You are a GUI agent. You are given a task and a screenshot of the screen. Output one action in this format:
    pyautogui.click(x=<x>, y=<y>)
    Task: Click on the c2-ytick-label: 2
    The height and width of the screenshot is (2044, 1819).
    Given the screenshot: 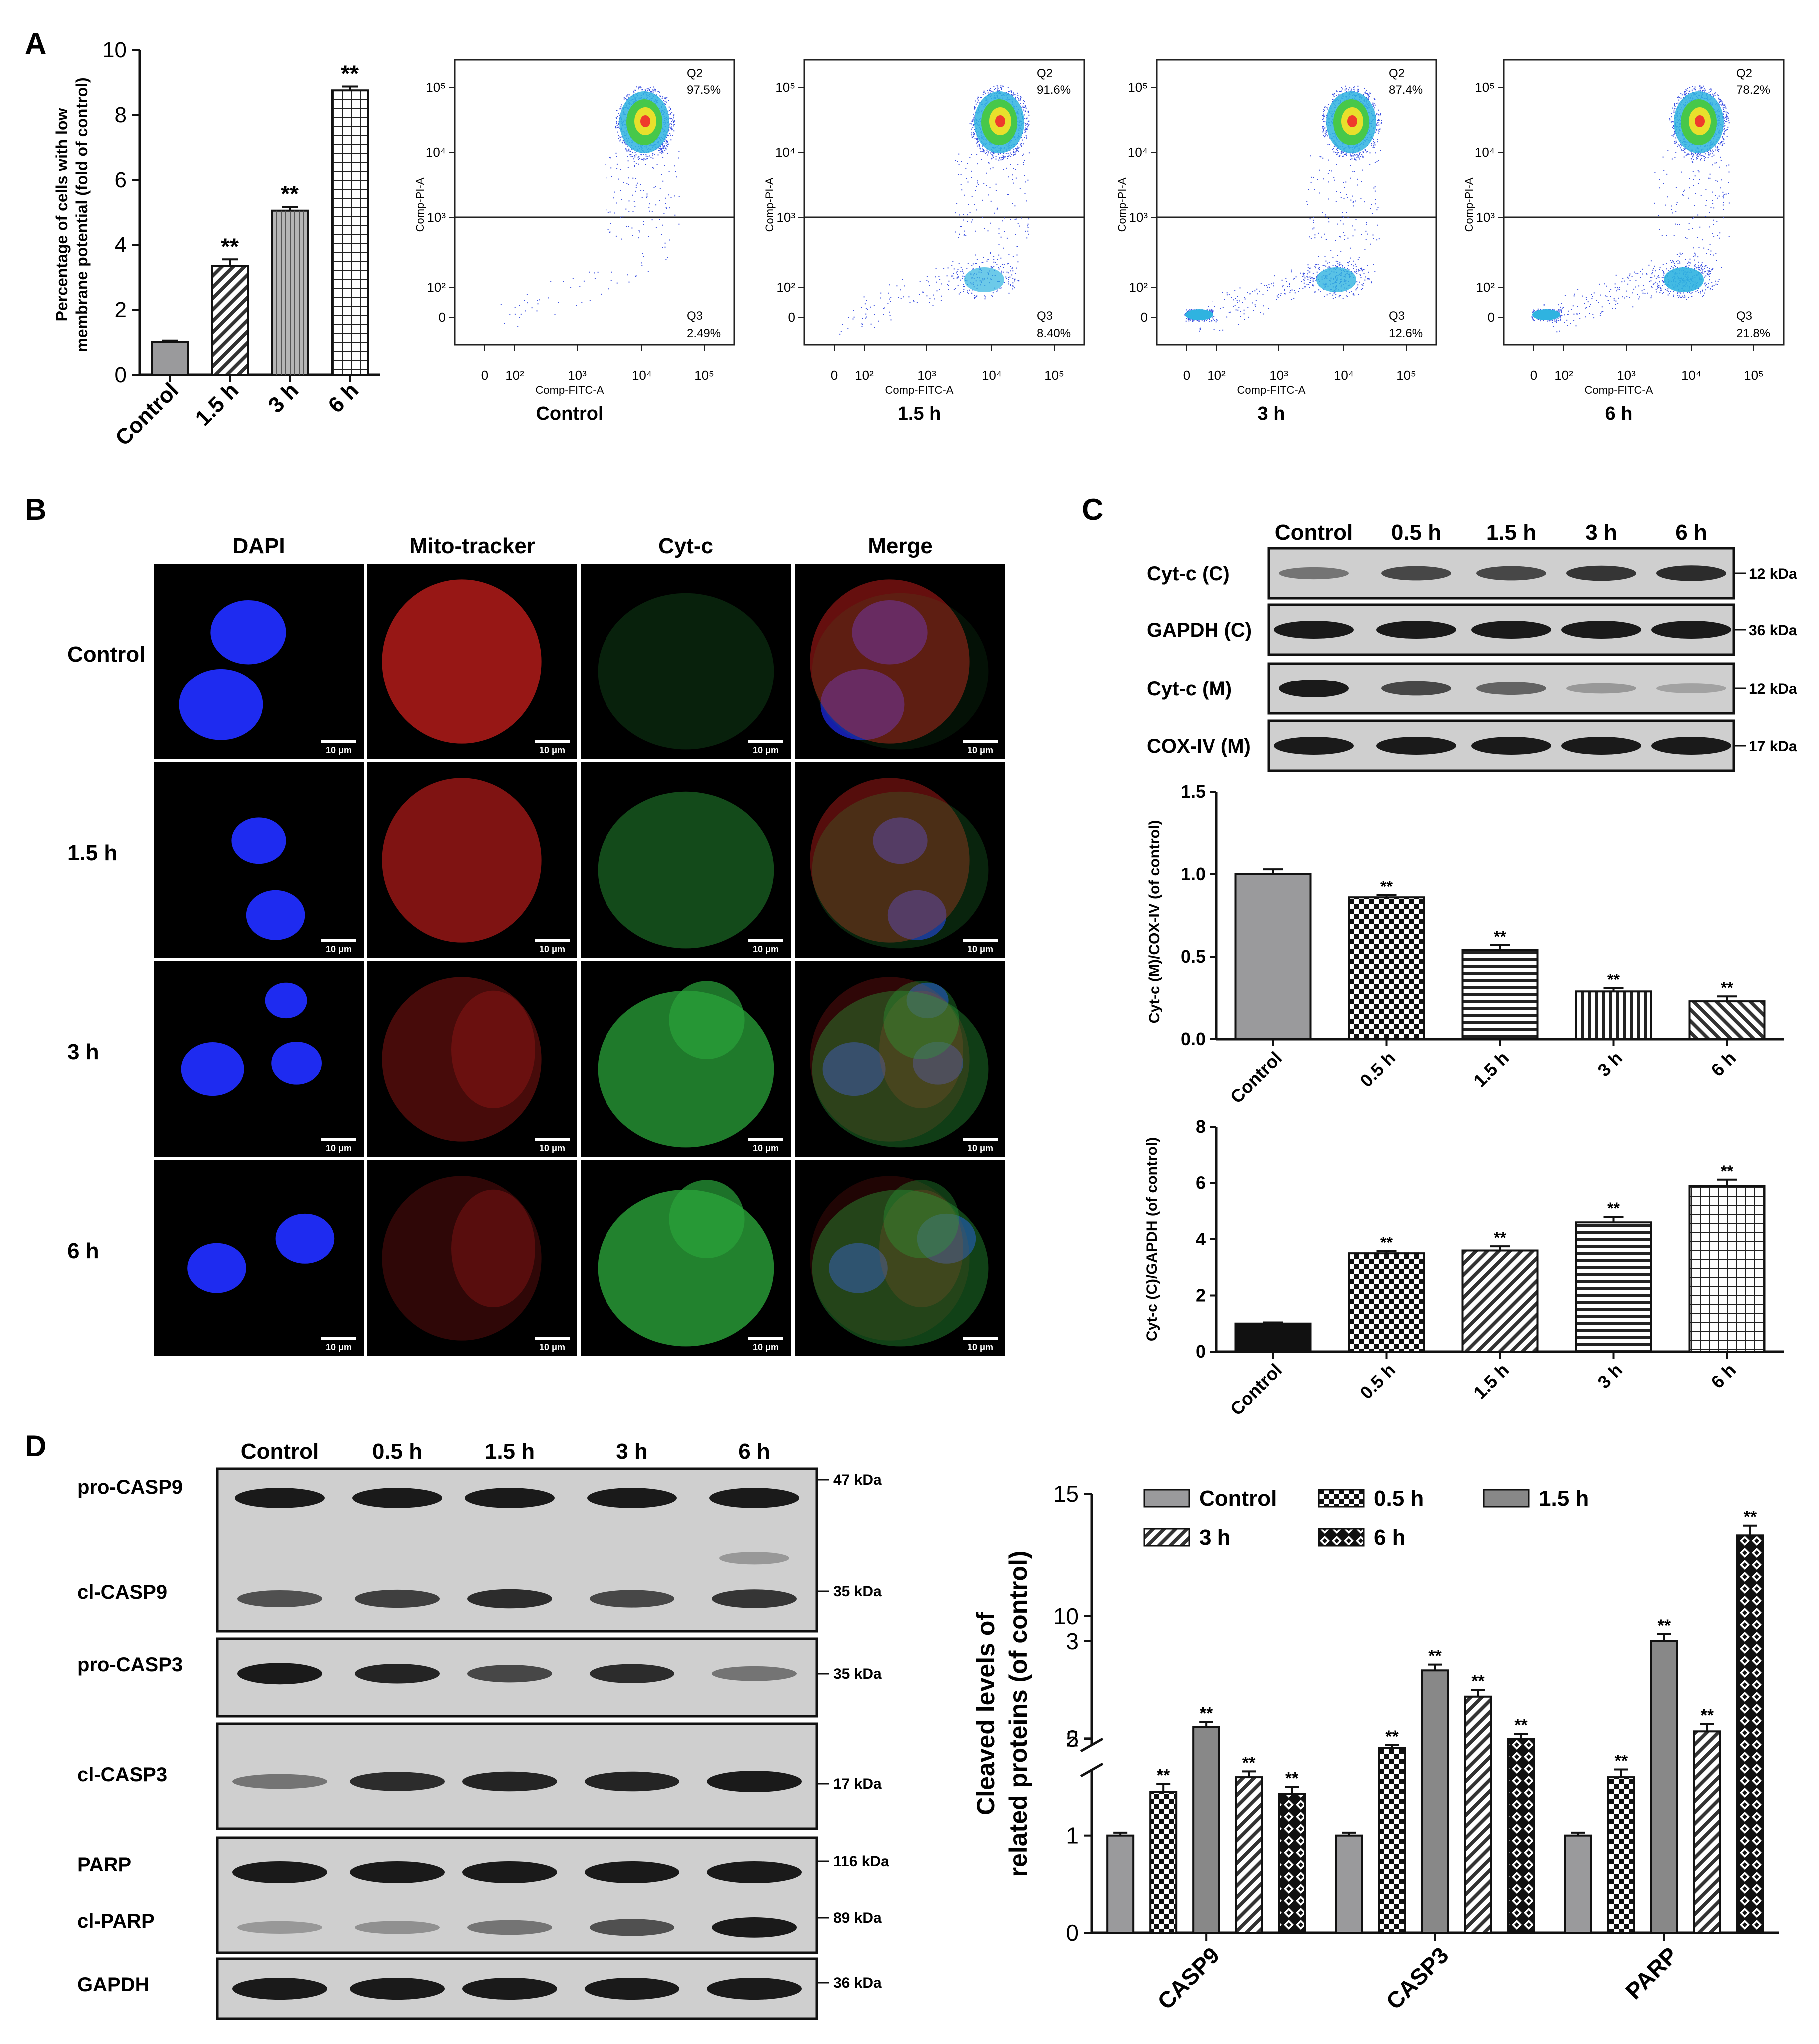 What is the action you would take?
    pyautogui.click(x=1201, y=1295)
    